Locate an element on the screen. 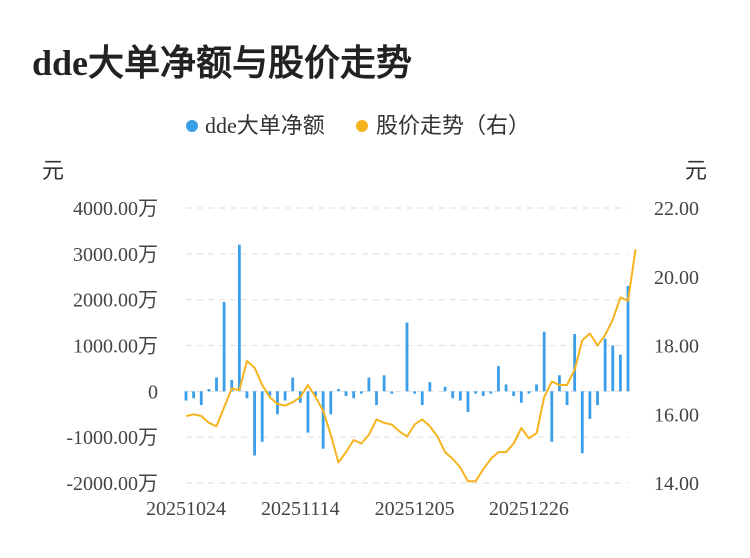 The width and height of the screenshot is (750, 558). legend-label-dde: dde大单净额 is located at coordinates (265, 125).